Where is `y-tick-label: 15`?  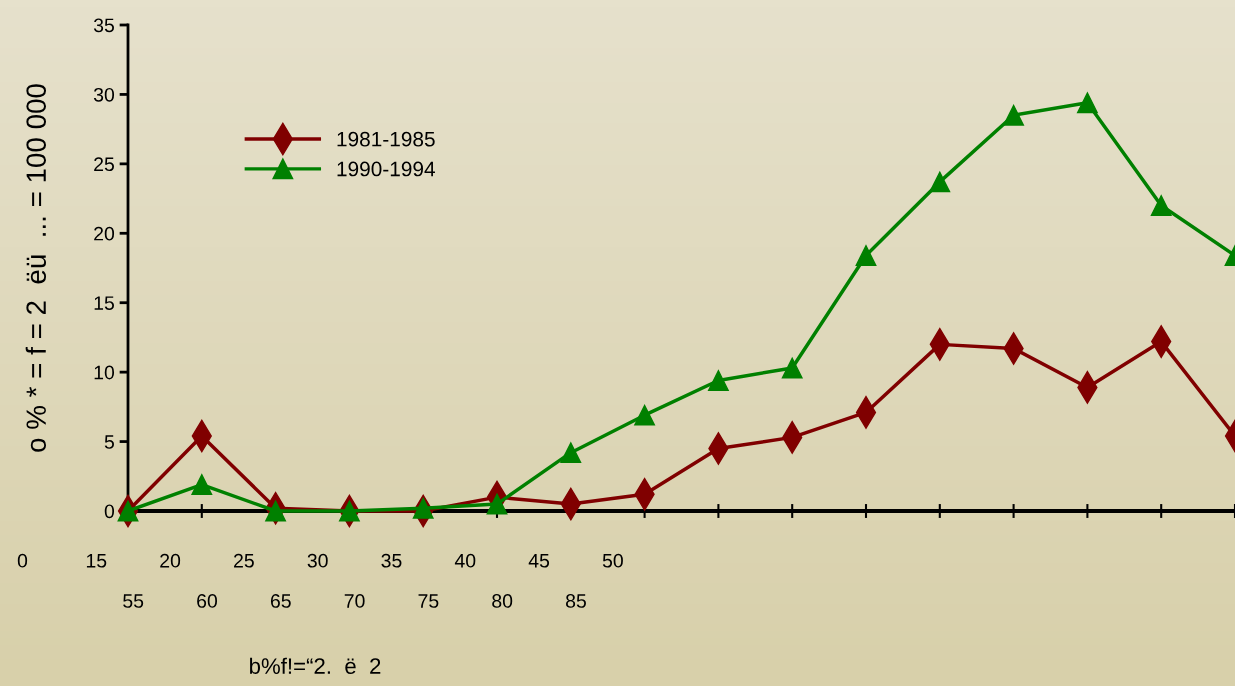
y-tick-label: 15 is located at coordinates (104, 303).